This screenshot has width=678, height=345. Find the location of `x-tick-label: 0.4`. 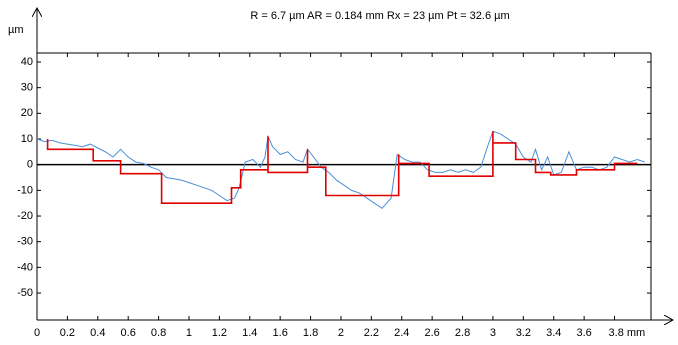

x-tick-label: 0.4 is located at coordinates (97, 333).